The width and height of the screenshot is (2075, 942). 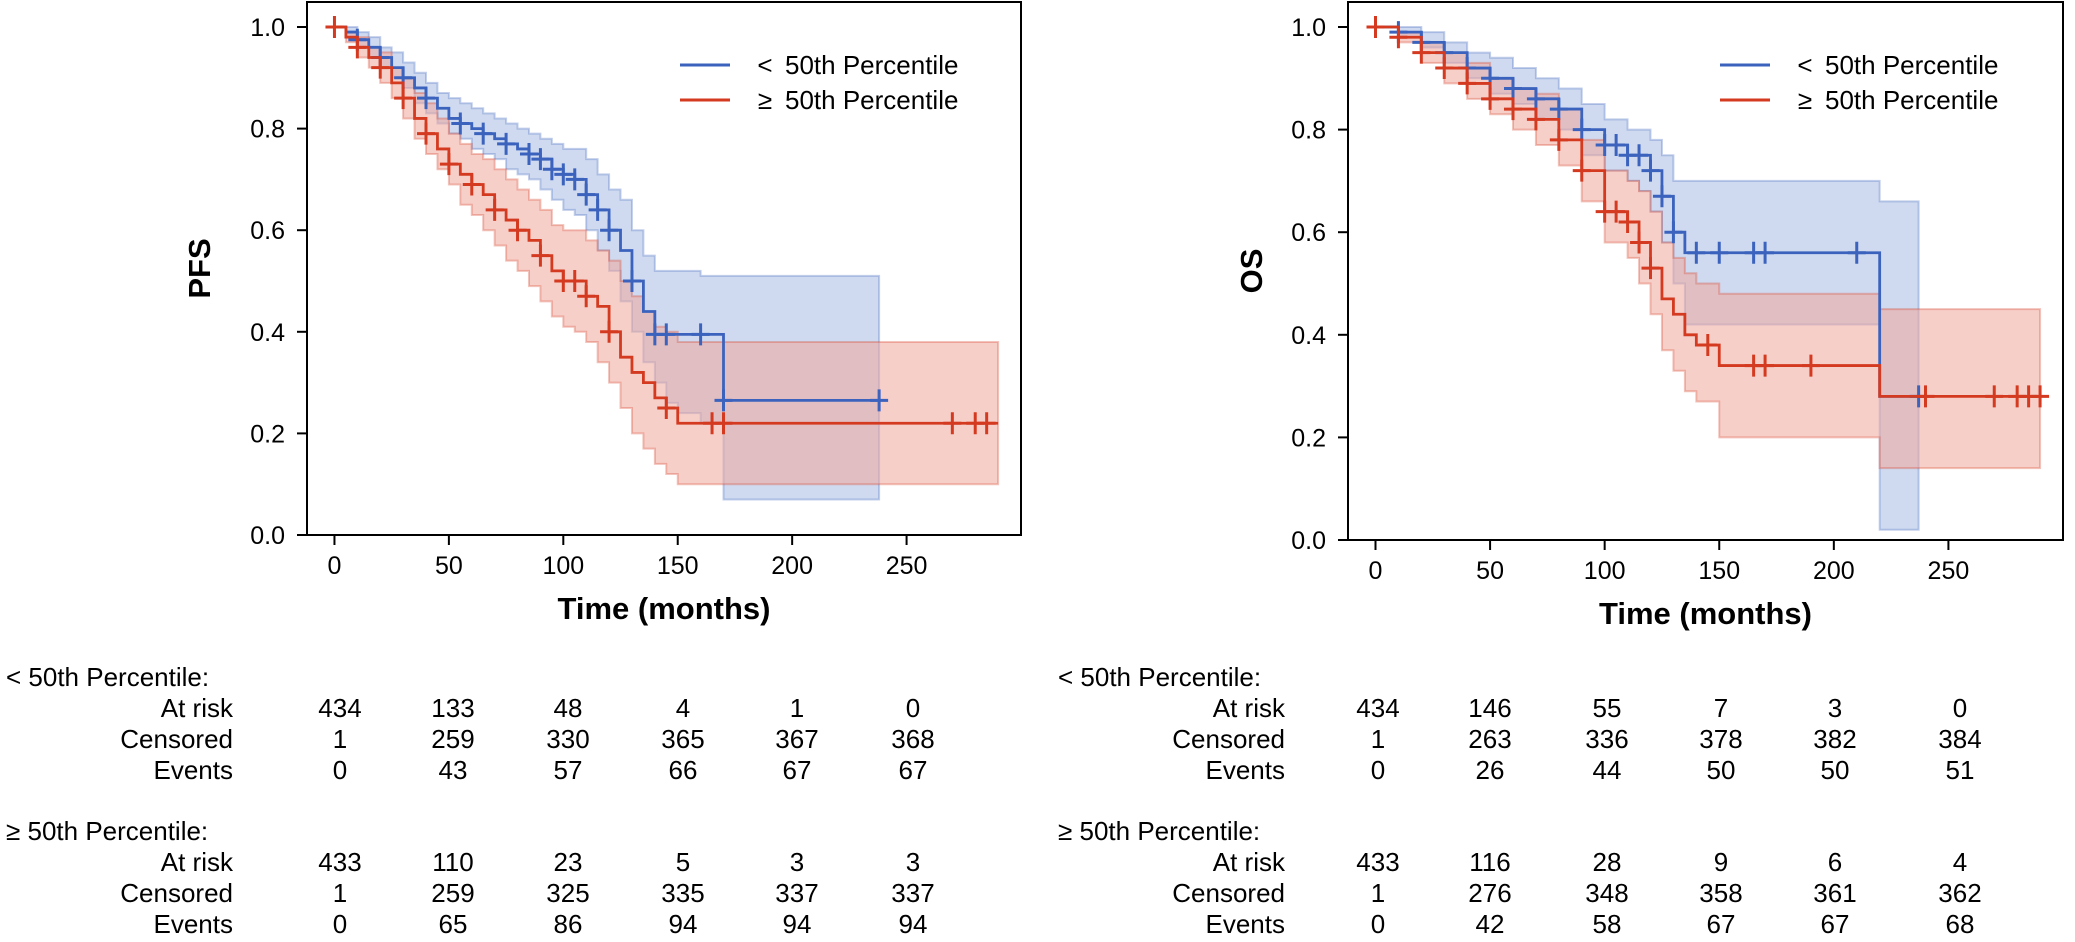 I want to click on risk-cell: 116, so click(x=1489, y=862).